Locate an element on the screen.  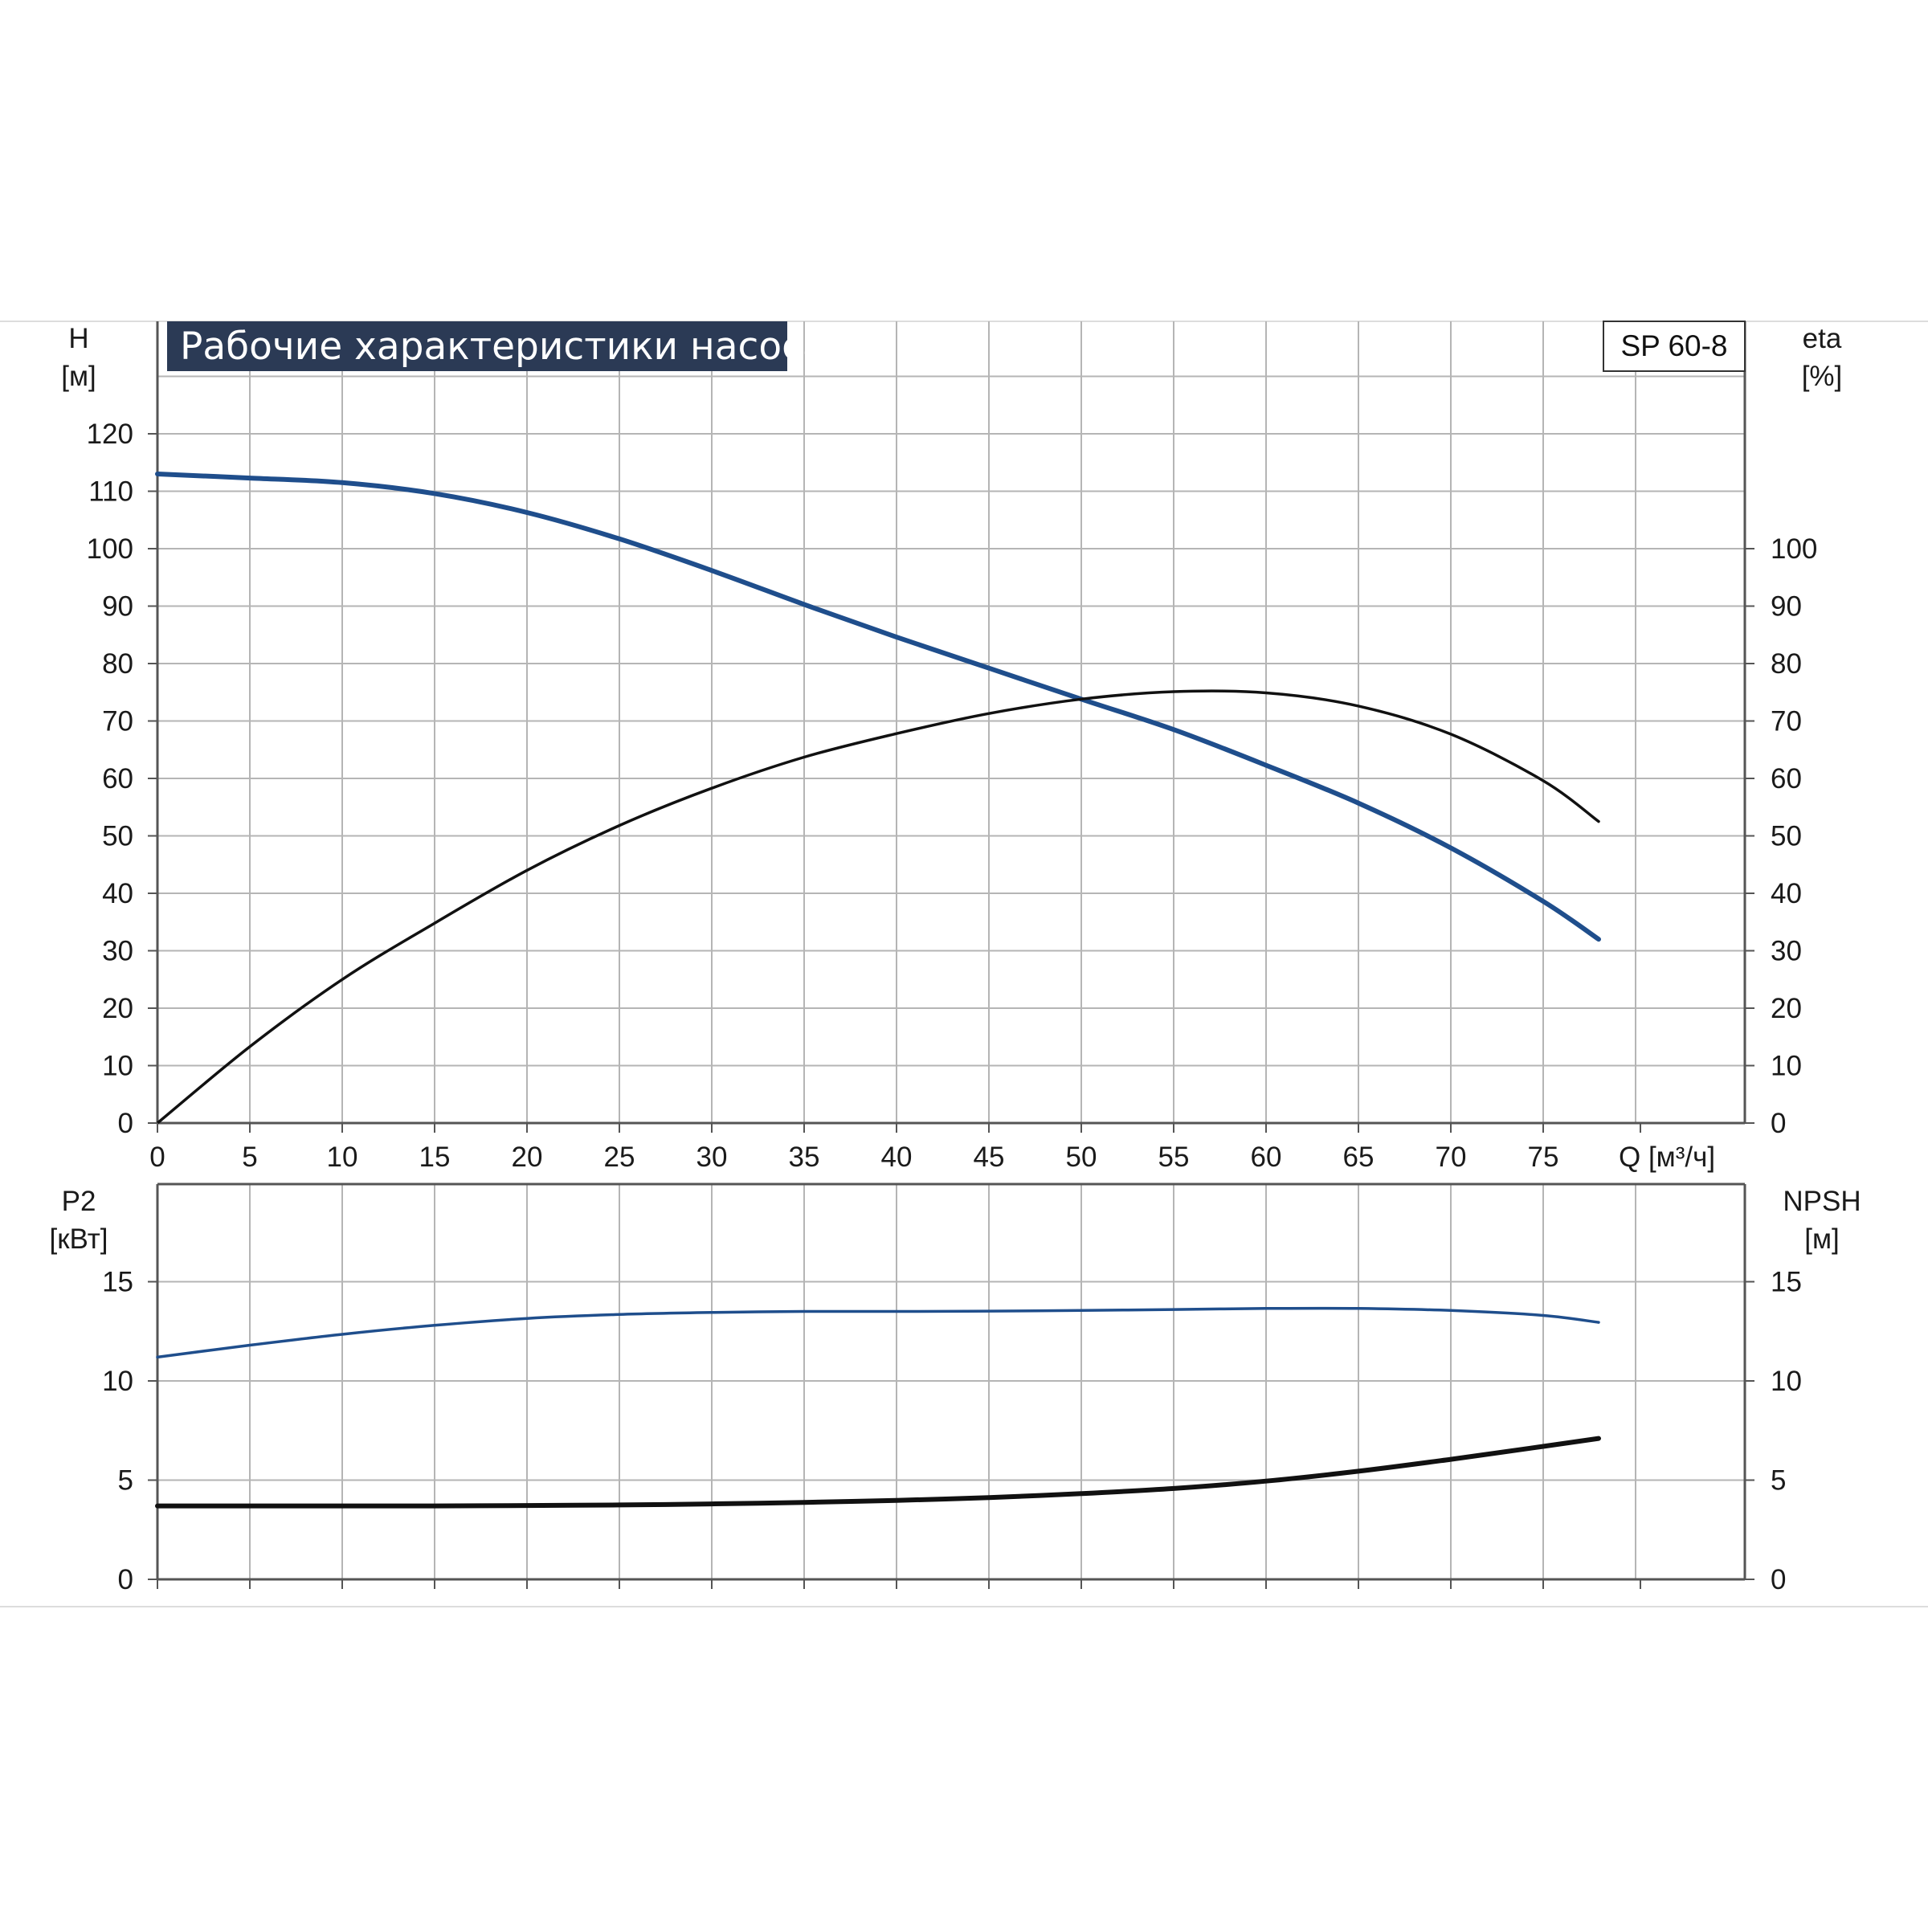
top-y-left-tick-label: 30 is located at coordinates (117, 952).